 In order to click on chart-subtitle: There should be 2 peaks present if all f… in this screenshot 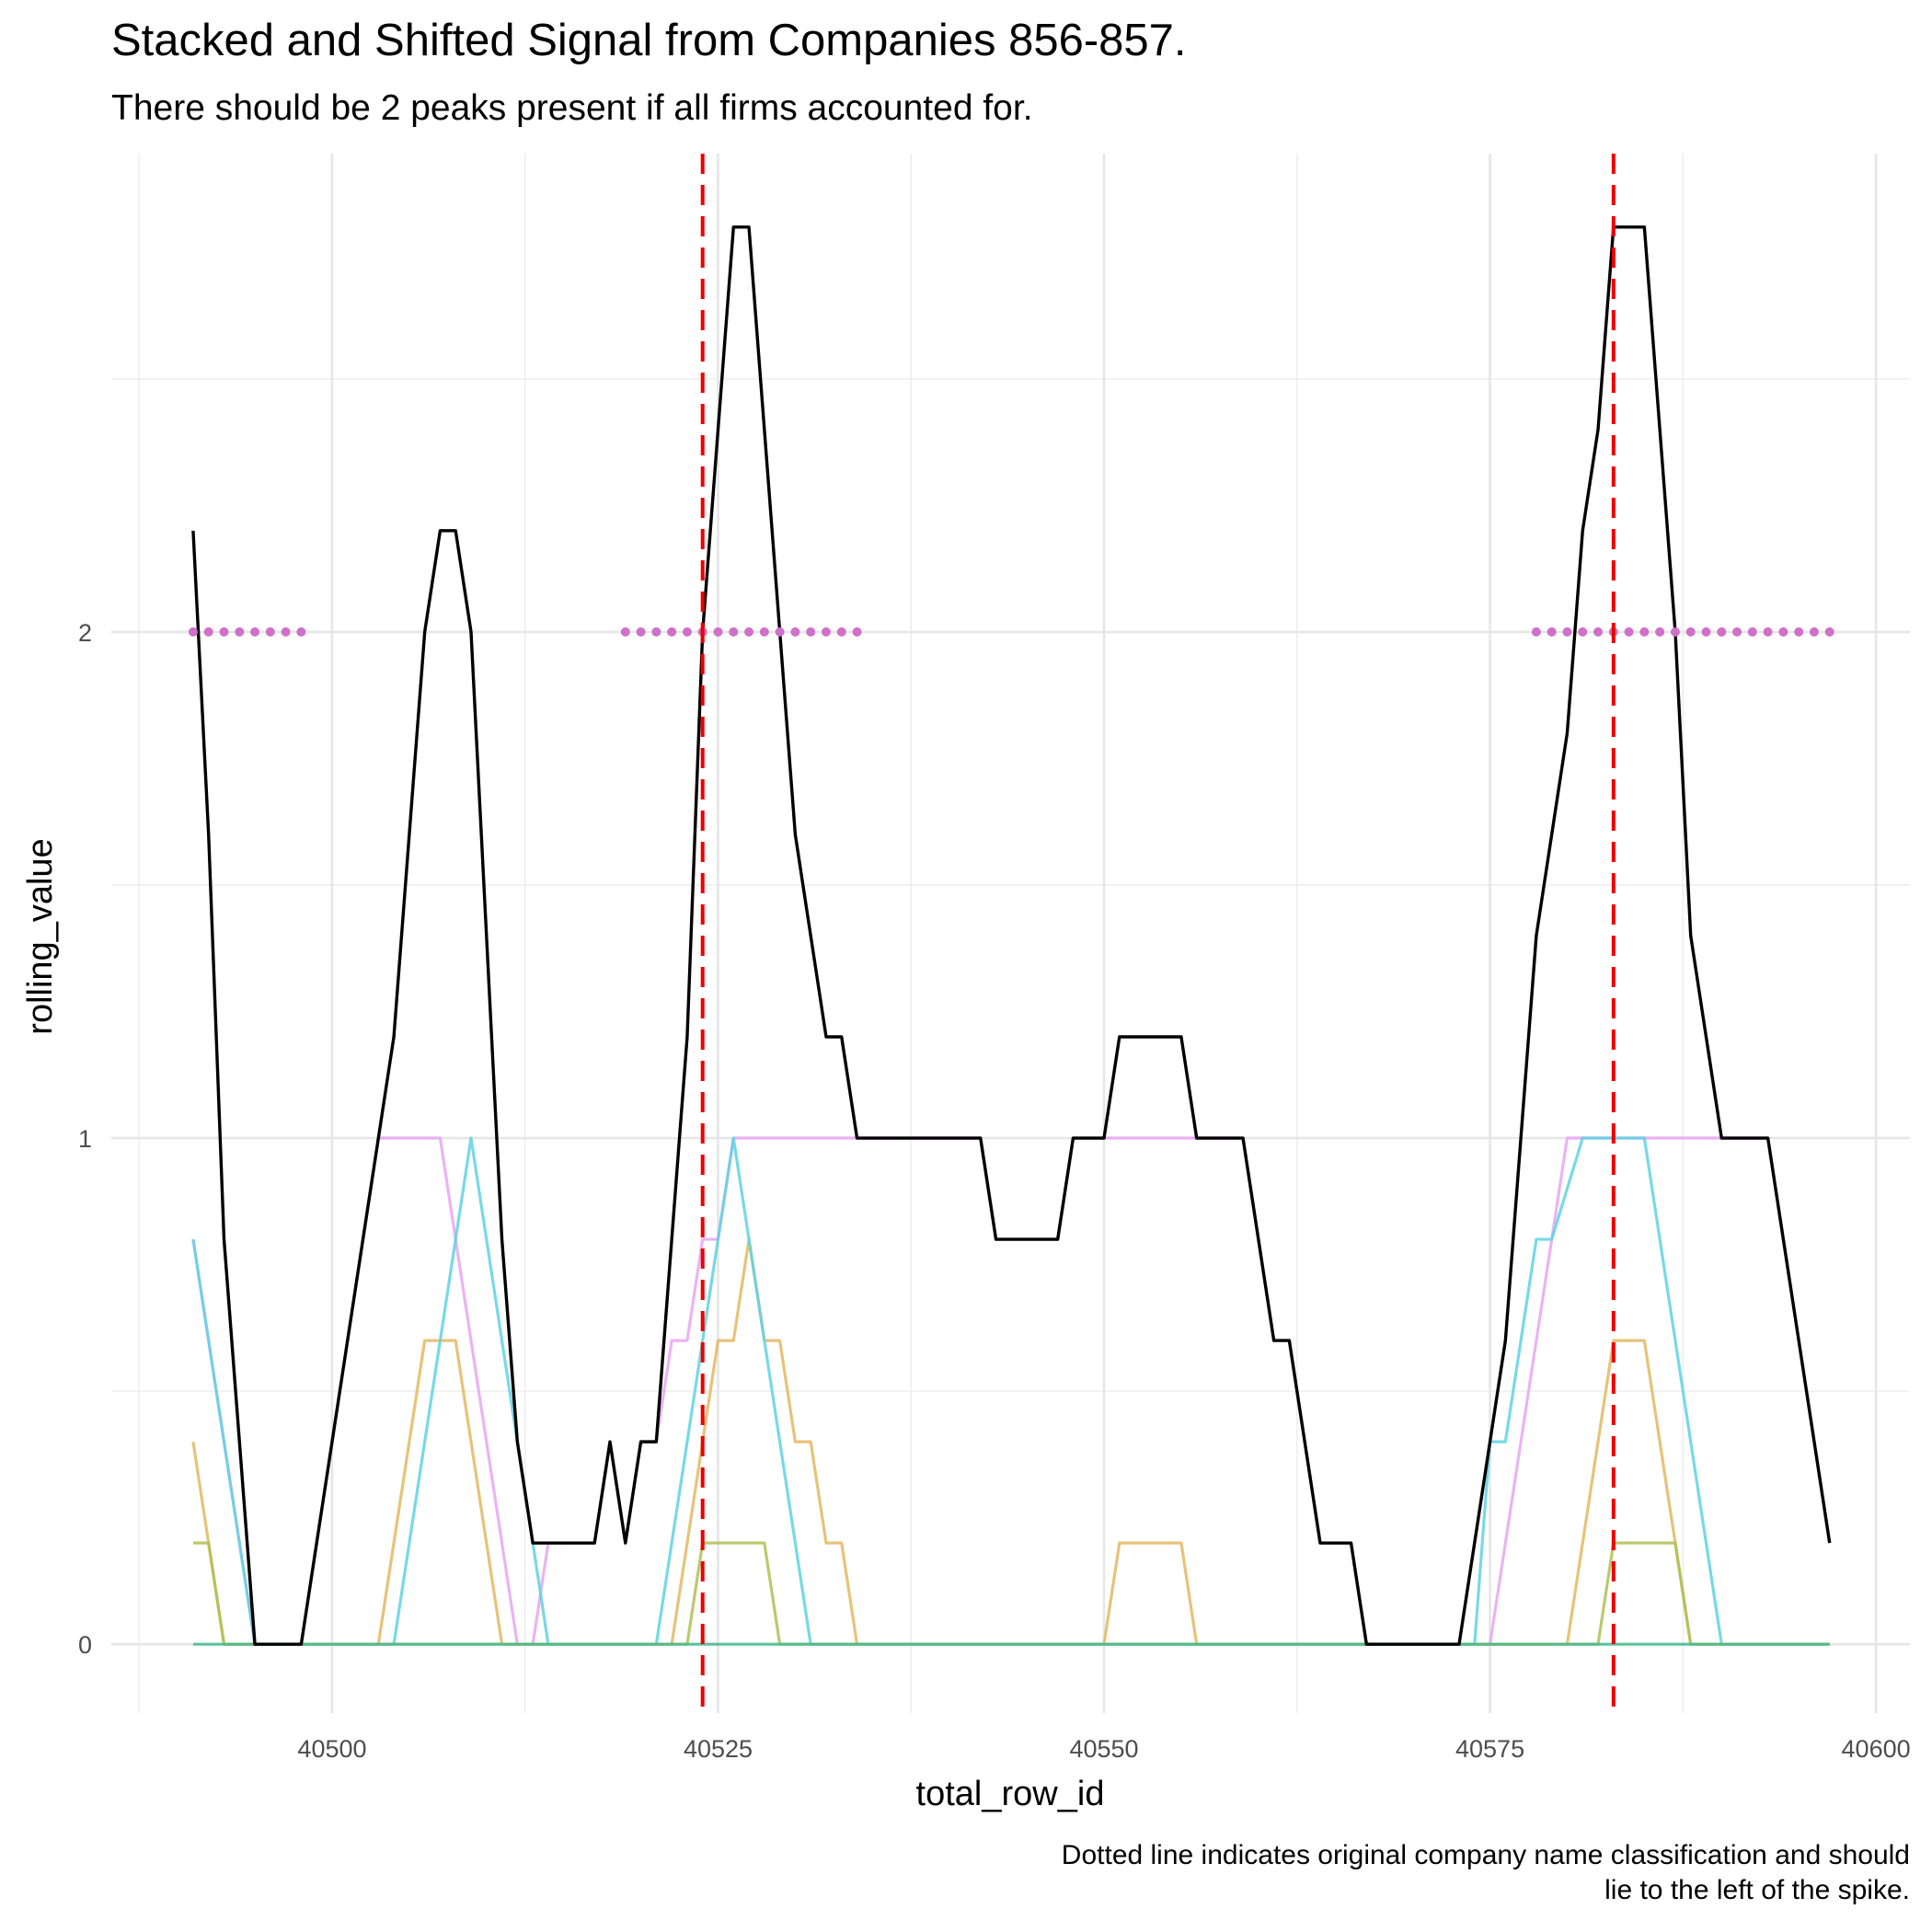, I will do `click(572, 108)`.